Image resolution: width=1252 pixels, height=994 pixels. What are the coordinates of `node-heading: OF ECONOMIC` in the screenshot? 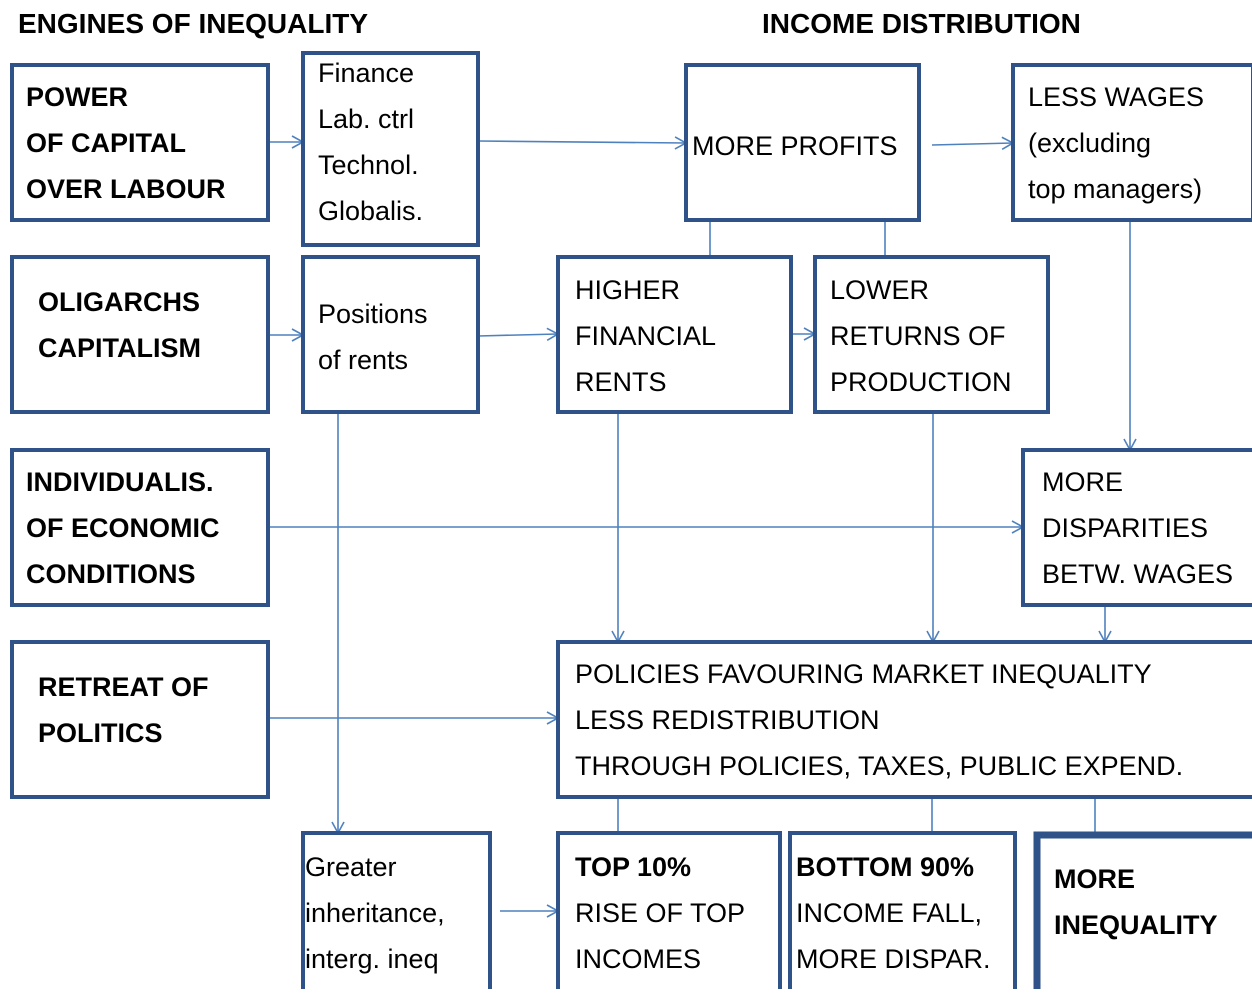 It's located at (123, 528).